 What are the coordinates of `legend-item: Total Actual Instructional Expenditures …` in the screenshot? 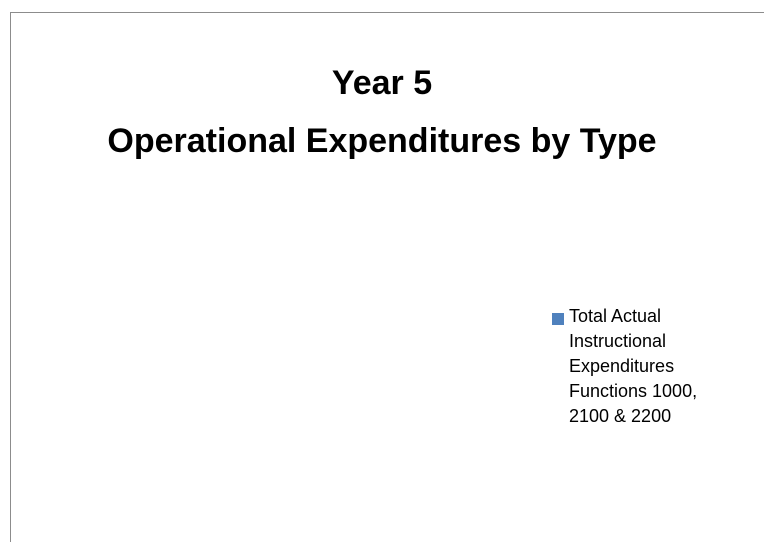 It's located at (635, 366).